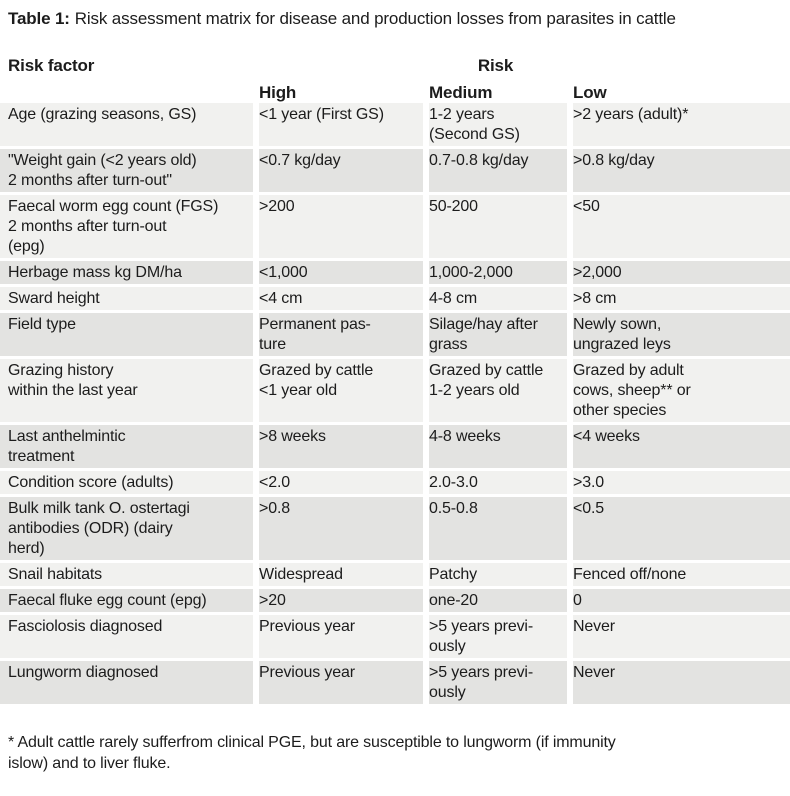  I want to click on table-row: Condition score (adults) <2.0 2.0-3.0 >3.0, so click(395, 482).